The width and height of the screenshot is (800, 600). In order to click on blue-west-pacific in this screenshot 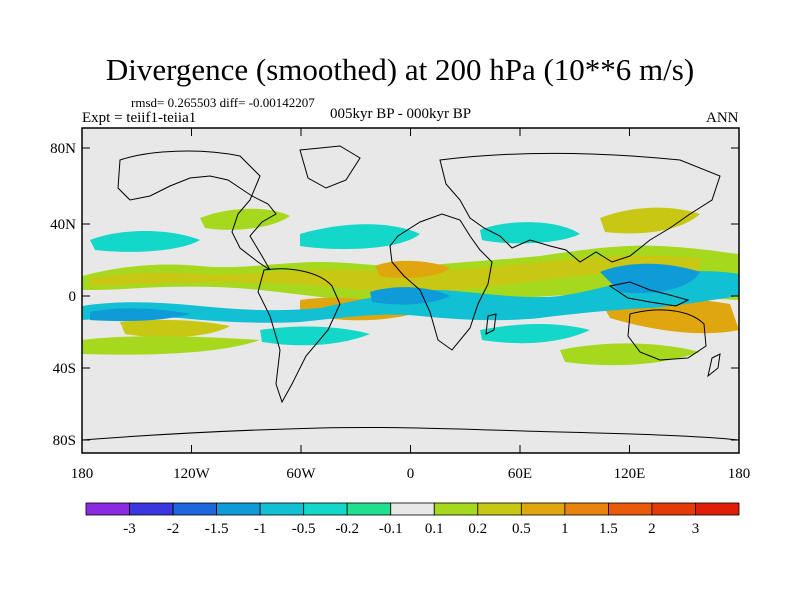, I will do `click(140, 315)`.